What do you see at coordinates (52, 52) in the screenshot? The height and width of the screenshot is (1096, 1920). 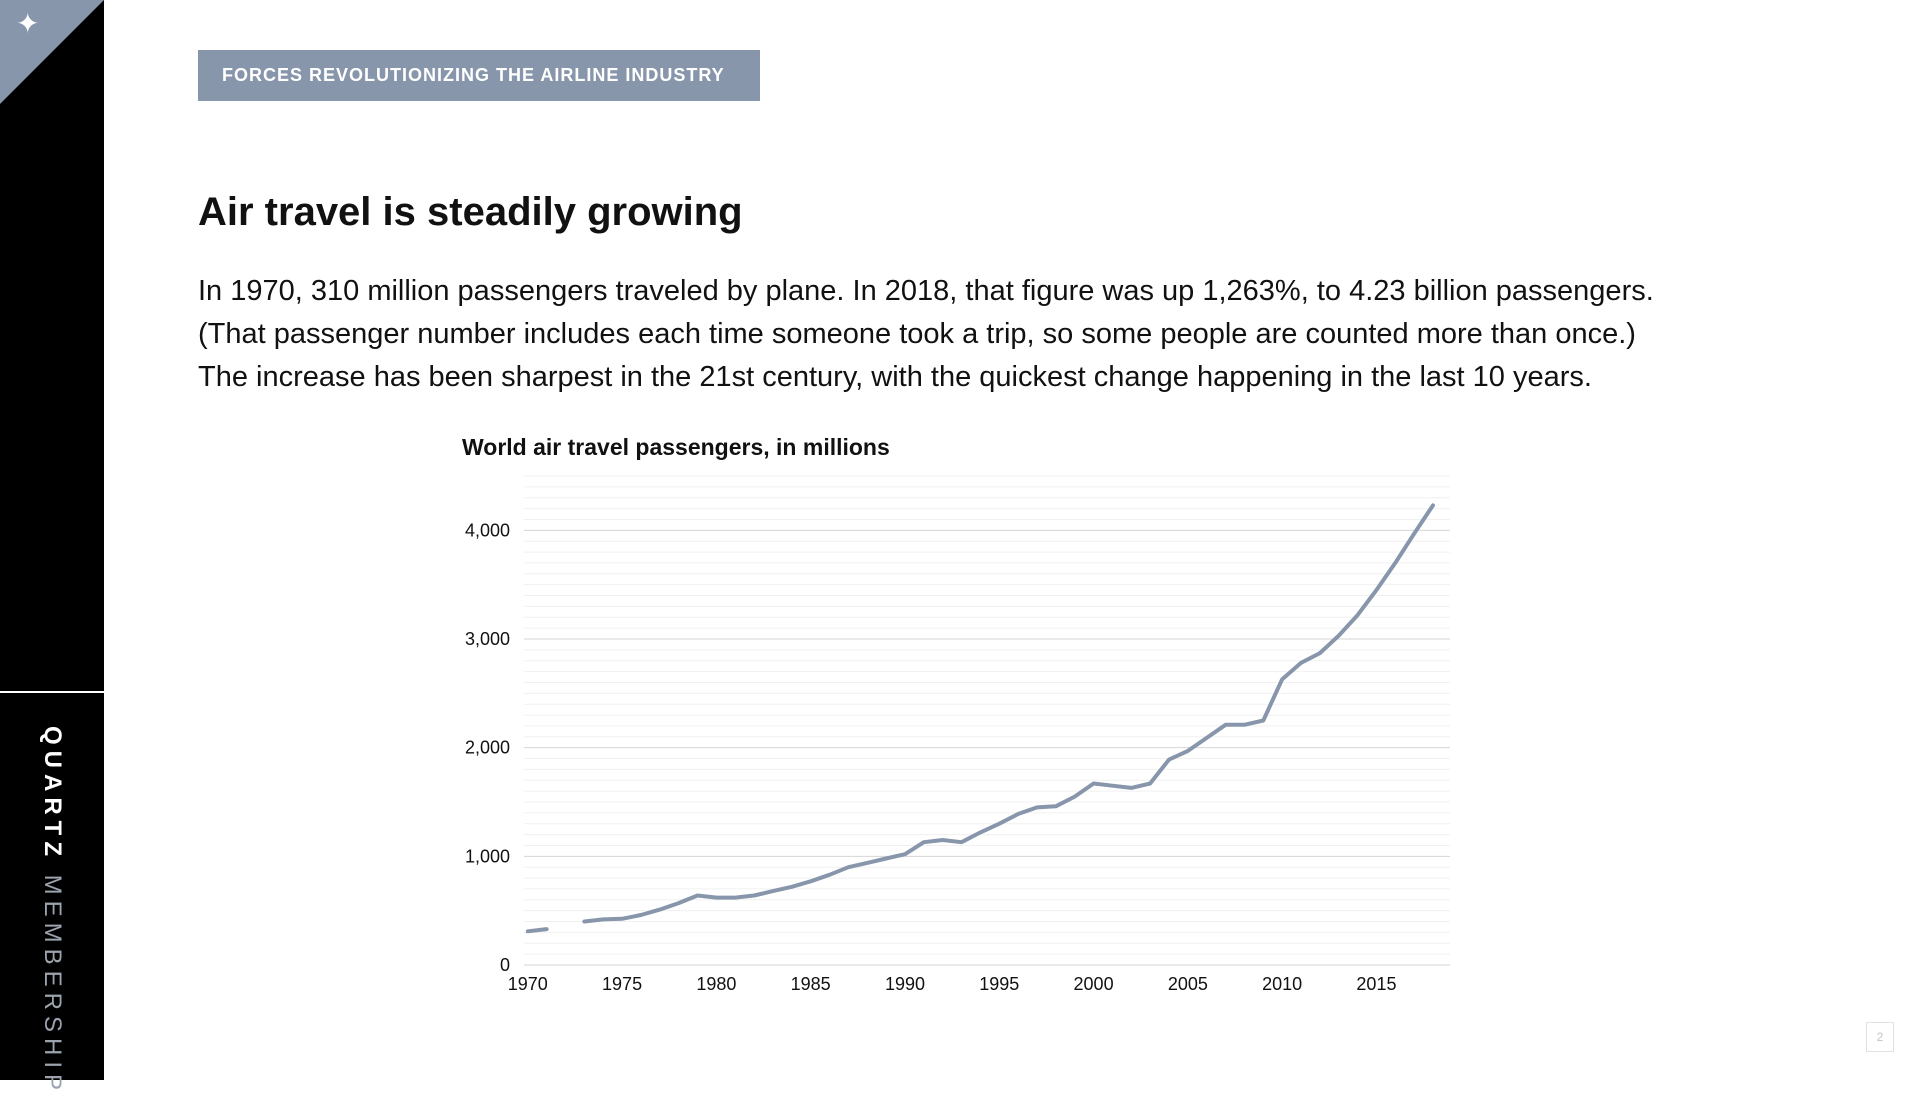 I see `corner-accent` at bounding box center [52, 52].